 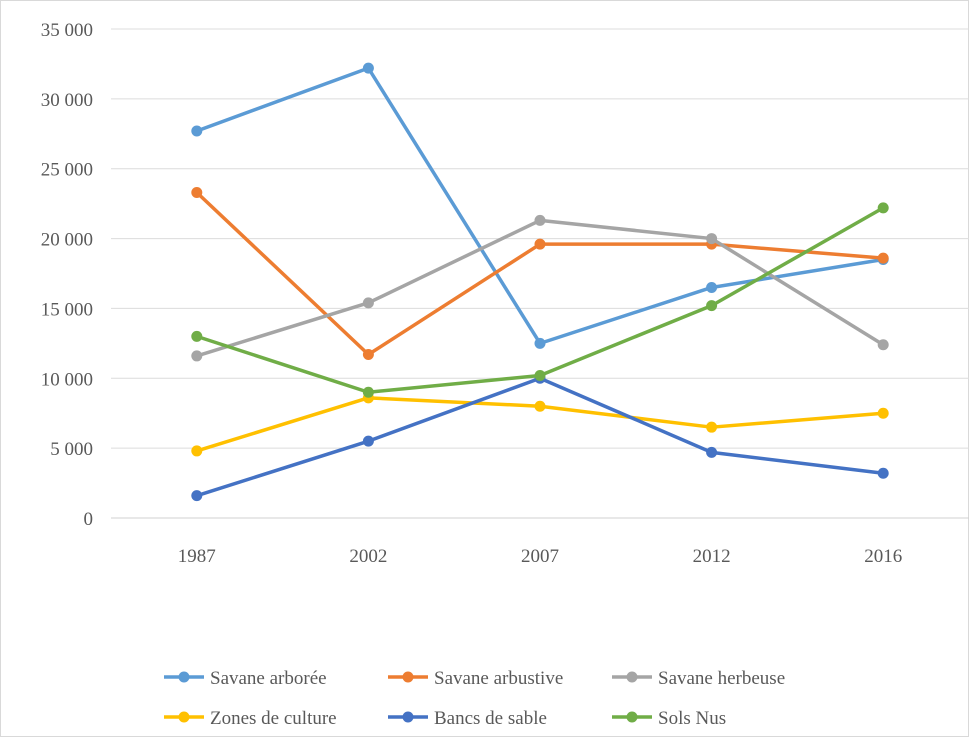 I want to click on legend-item-savane-herbeuse: Savane herbeuse, so click(x=698, y=678).